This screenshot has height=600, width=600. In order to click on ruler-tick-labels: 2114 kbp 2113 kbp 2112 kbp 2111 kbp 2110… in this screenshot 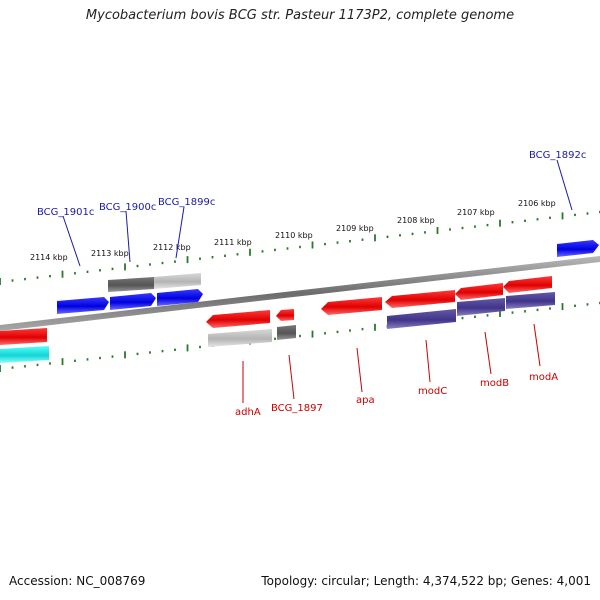, I will do `click(293, 230)`.